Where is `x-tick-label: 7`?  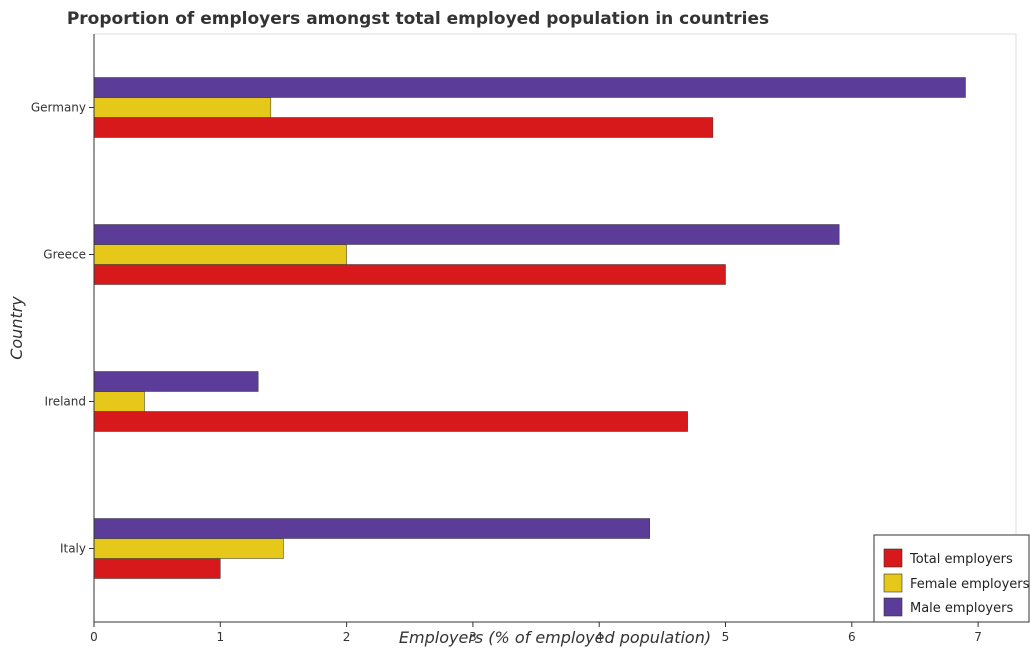 x-tick-label: 7 is located at coordinates (978, 637).